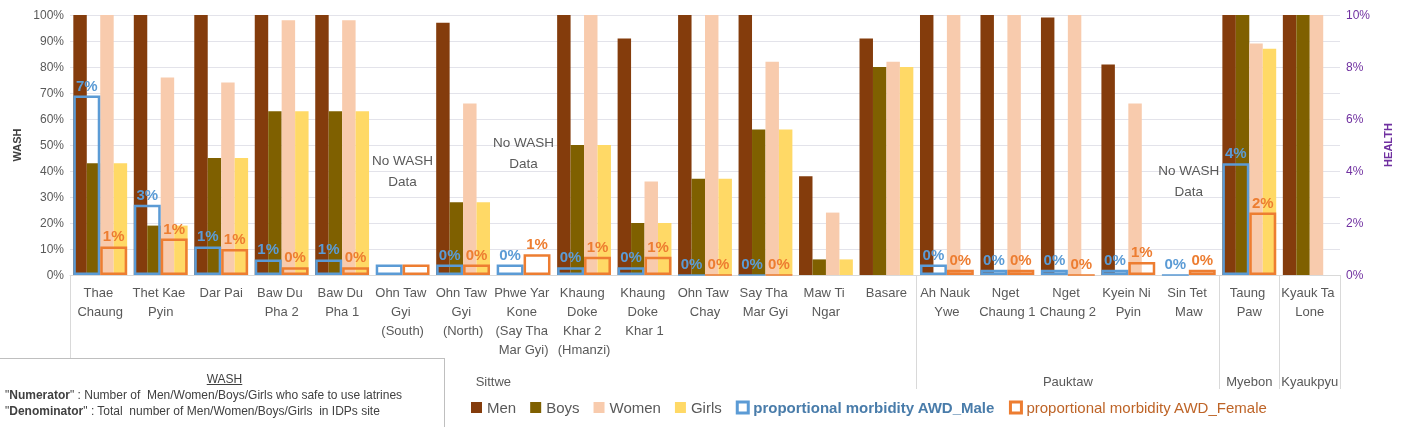 Image resolution: width=1402 pixels, height=427 pixels. Describe the element at coordinates (493, 381) in the screenshot. I see `text: Sittwe` at that location.